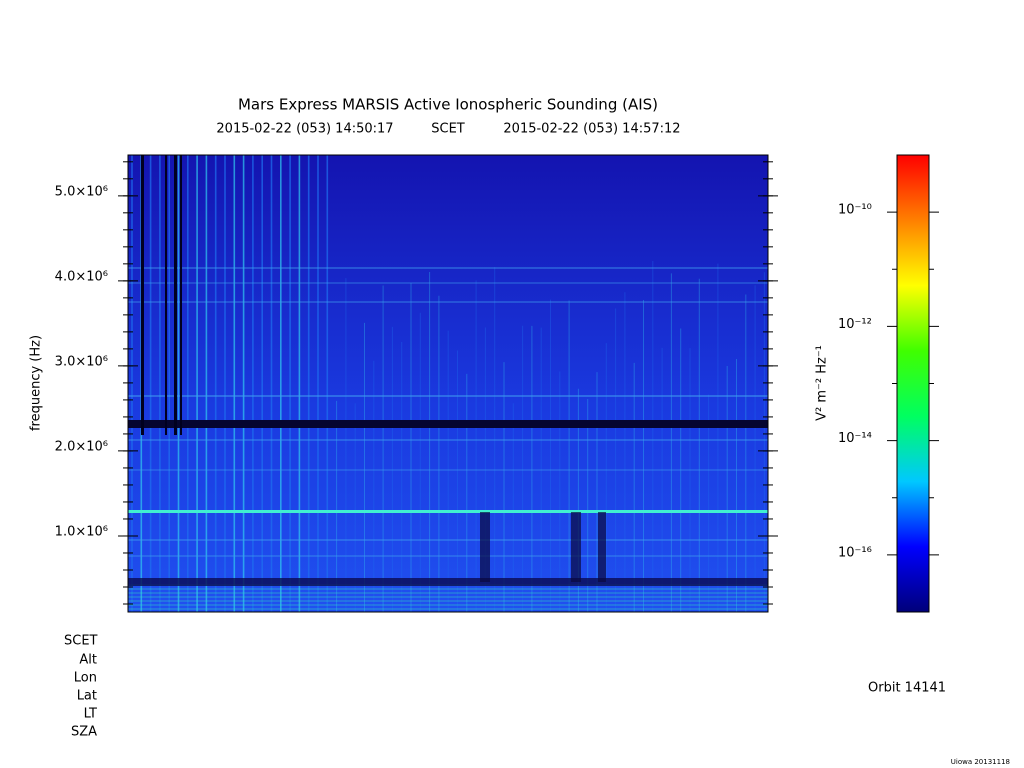 The width and height of the screenshot is (1024, 768). What do you see at coordinates (855, 324) in the screenshot?
I see `colorbar-tick-label: 10⁻¹²` at bounding box center [855, 324].